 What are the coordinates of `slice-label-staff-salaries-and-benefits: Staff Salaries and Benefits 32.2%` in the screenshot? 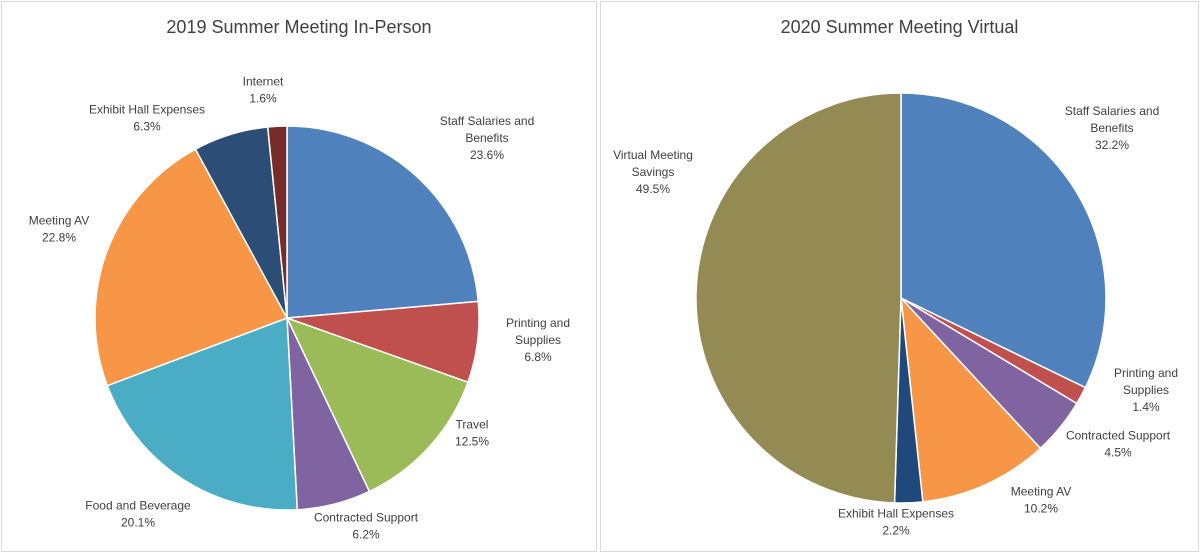 It's located at (1112, 128).